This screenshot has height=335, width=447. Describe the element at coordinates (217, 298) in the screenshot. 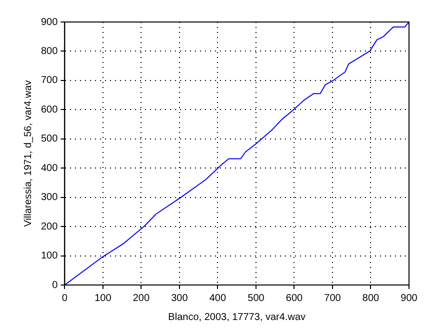

I see `x-tick-label: 400` at that location.